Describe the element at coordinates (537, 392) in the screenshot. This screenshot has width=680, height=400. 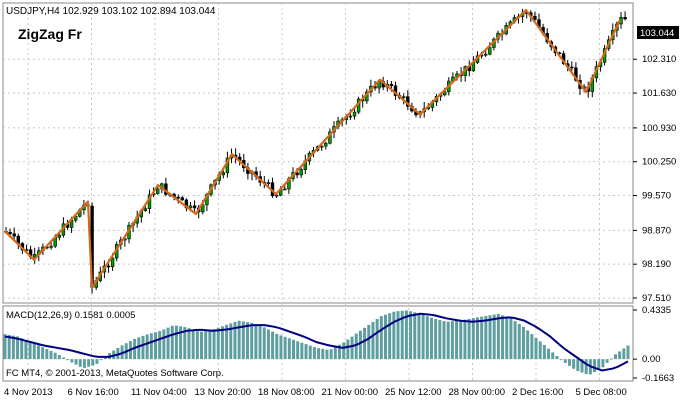
I see `time-label: 2 Dec 16:00` at that location.